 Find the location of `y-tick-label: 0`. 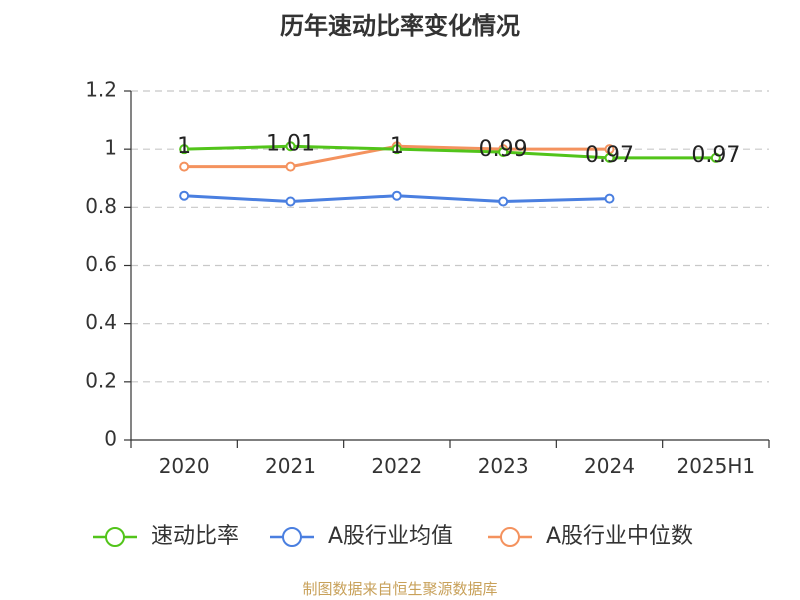

y-tick-label: 0 is located at coordinates (110, 439).